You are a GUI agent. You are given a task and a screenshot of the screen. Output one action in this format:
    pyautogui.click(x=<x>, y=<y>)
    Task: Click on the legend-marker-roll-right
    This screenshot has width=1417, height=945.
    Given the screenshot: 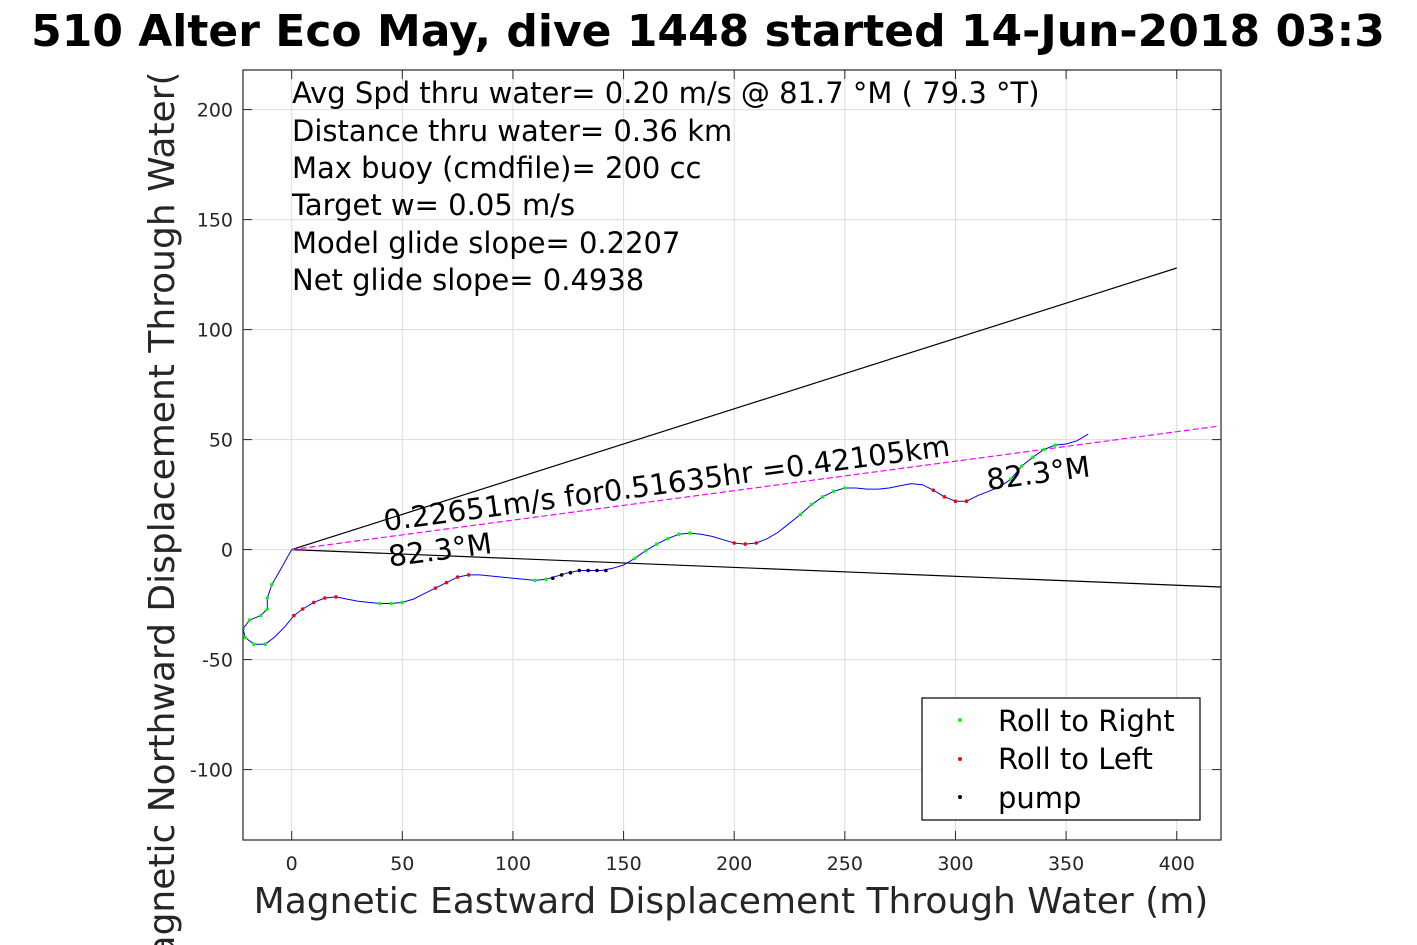 What is the action you would take?
    pyautogui.click(x=960, y=720)
    